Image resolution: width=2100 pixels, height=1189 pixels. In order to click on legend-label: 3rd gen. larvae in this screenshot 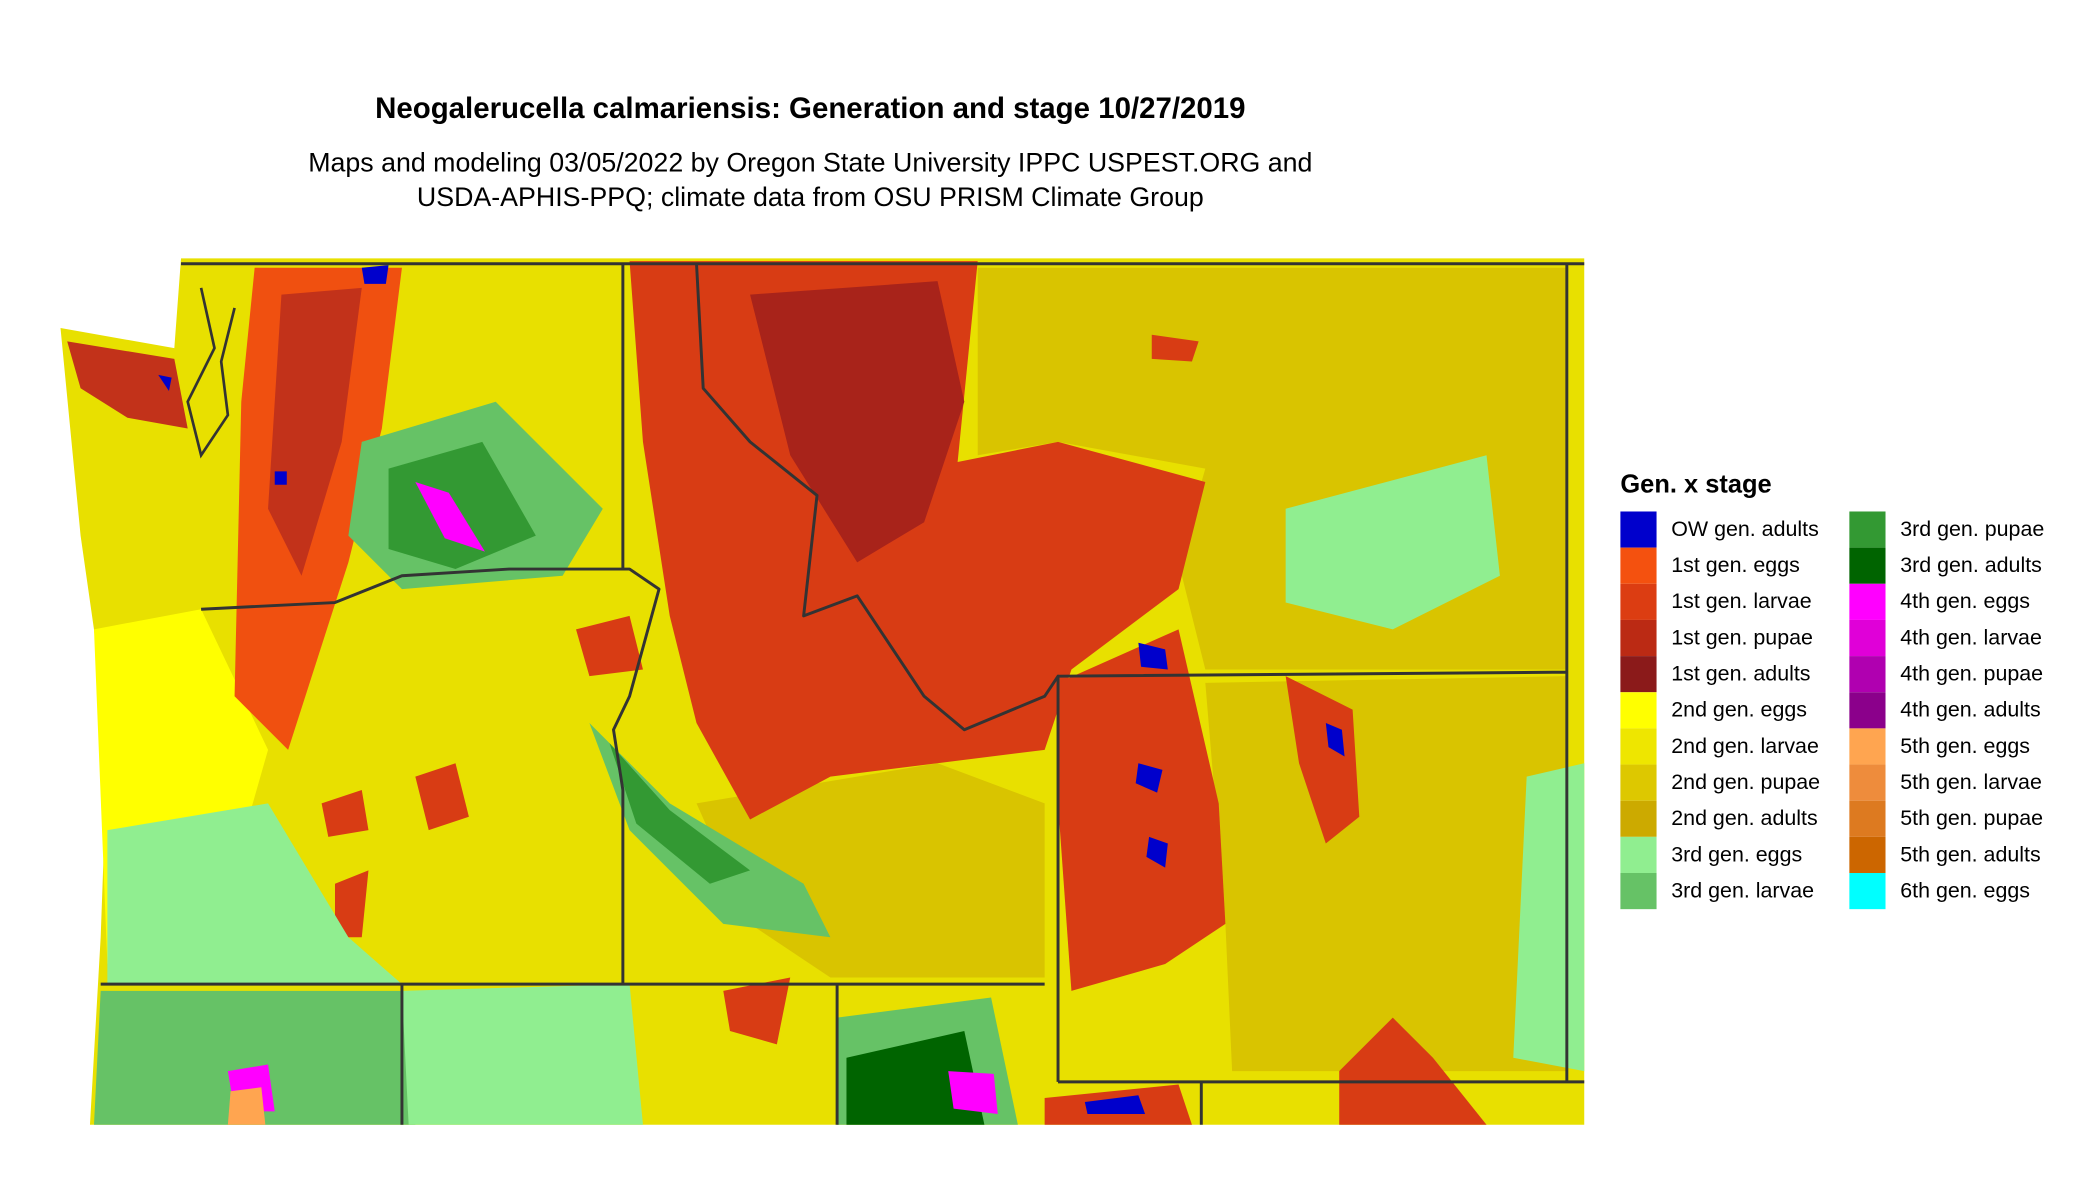, I will do `click(1742, 890)`.